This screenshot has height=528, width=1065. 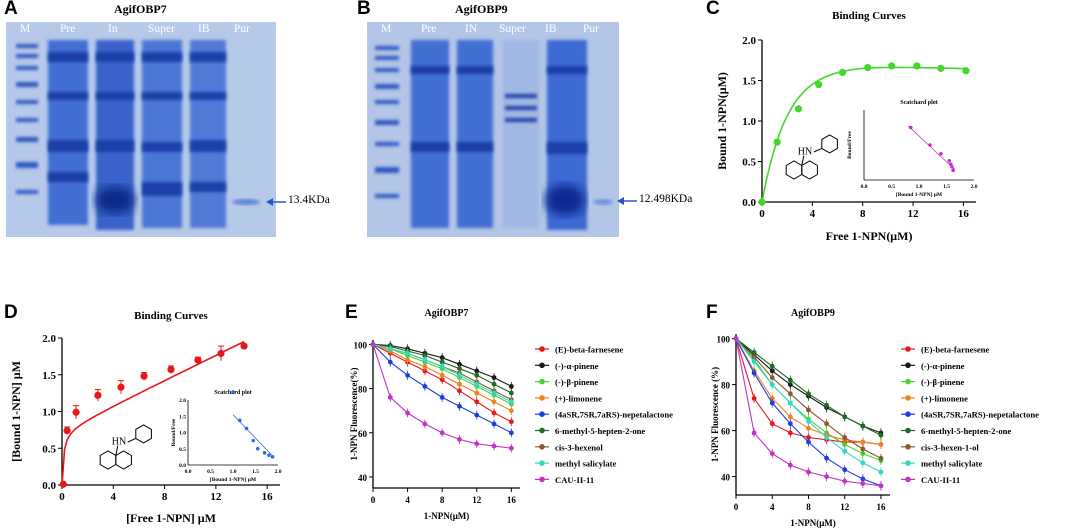 I want to click on chart-title: AgifOBP9, so click(x=813, y=313).